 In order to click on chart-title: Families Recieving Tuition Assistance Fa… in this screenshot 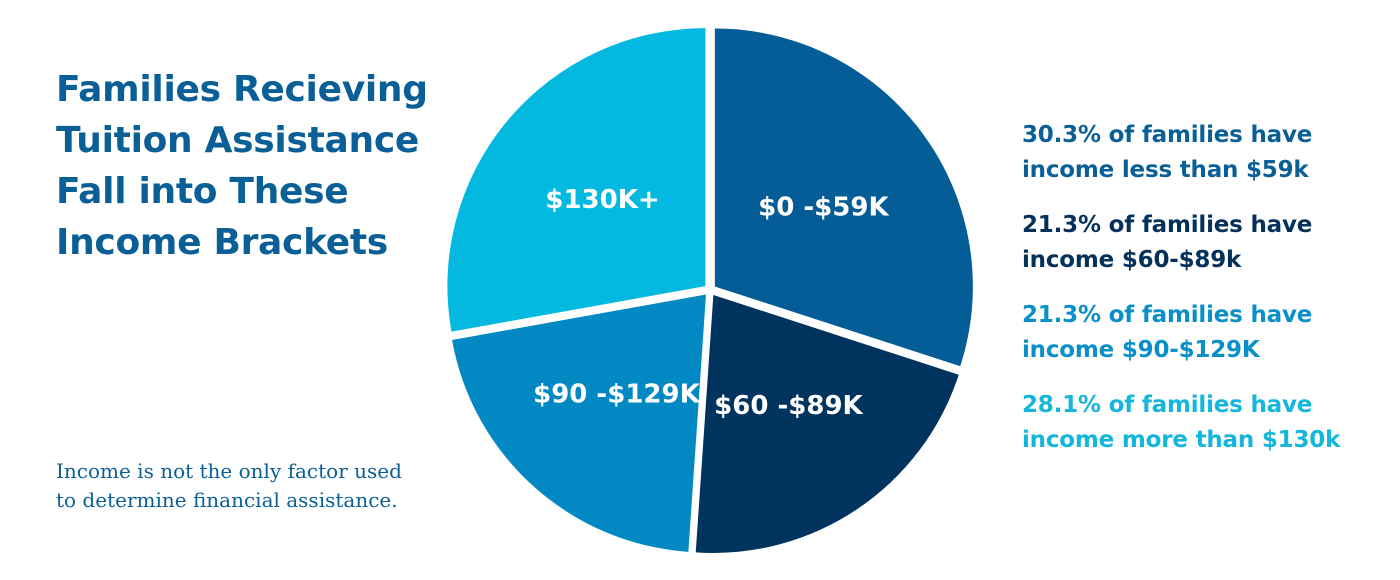, I will do `click(256, 166)`.